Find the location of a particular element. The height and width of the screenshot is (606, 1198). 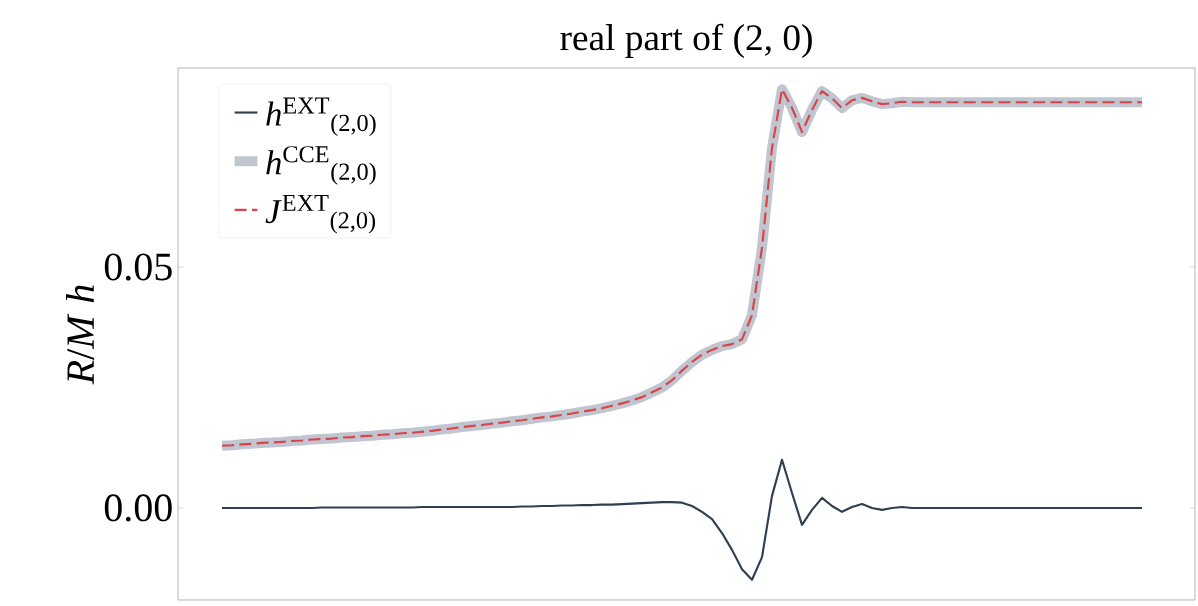

legend-label: J$^{EXT}$(2,0) is located at coordinates (320, 214).